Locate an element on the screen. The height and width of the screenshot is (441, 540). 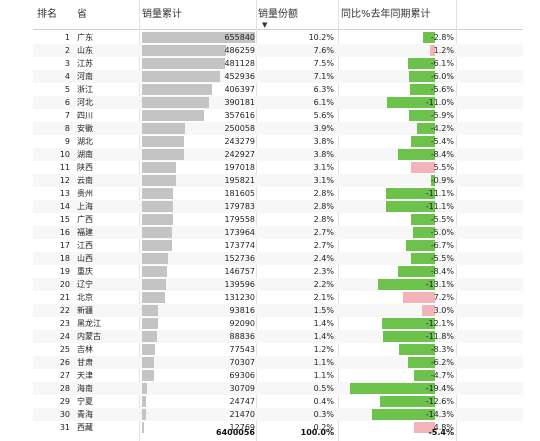
table-row: 29 宁夏 24747 0.4% -12.6% is located at coordinates (270, 401).